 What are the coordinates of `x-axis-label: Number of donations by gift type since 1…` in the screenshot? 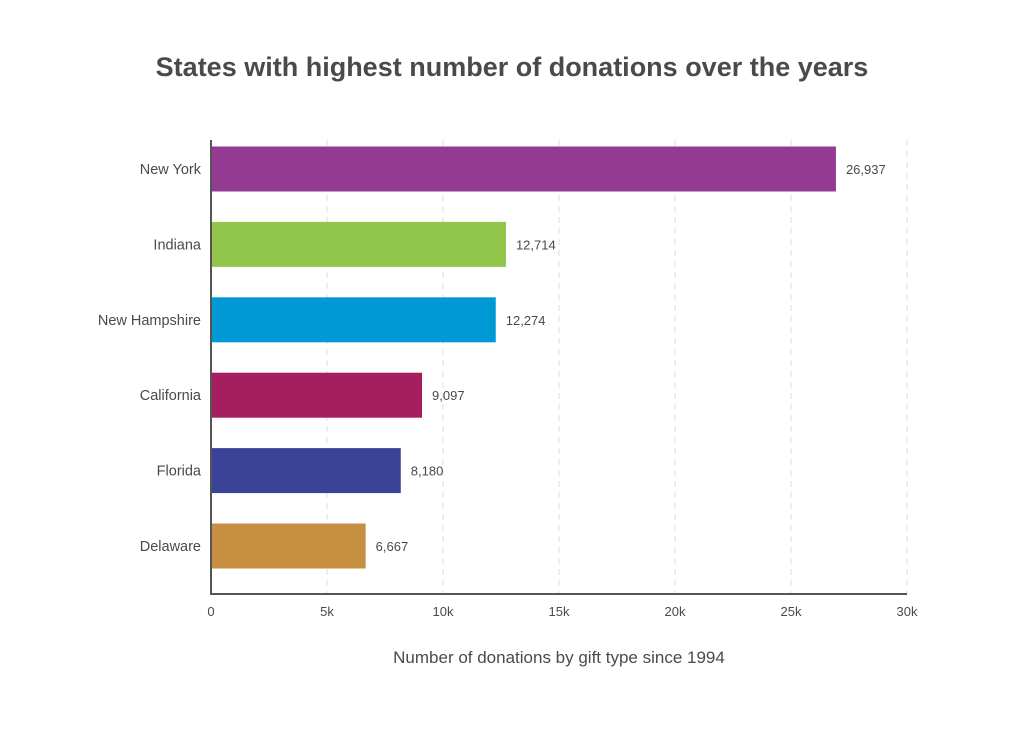 It's located at (559, 657).